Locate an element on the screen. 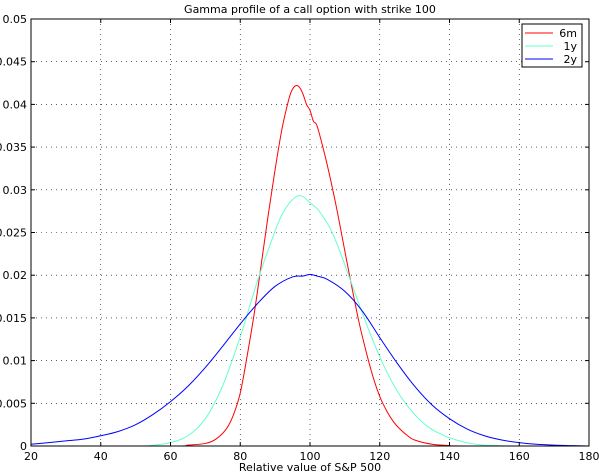 The width and height of the screenshot is (599, 475). x-tick-label: 40 is located at coordinates (101, 456).